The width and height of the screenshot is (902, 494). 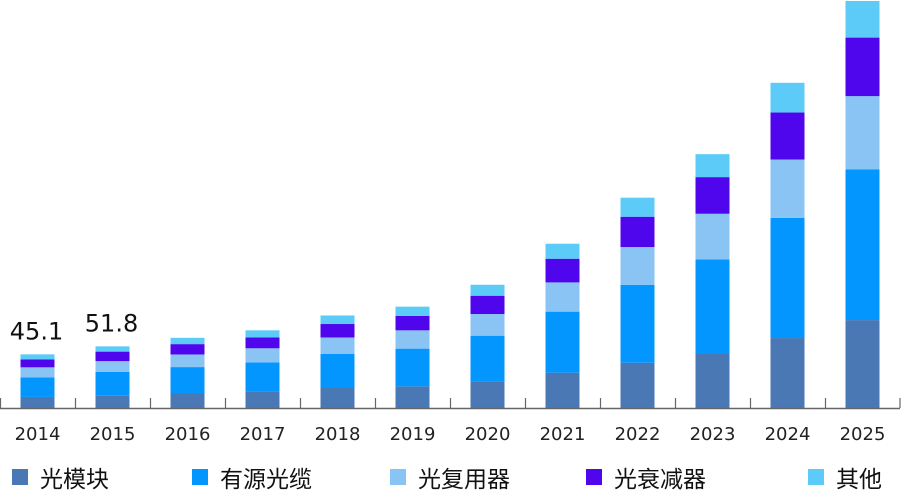 I want to click on legend-item-optical-module: 光模块, so click(x=60, y=477).